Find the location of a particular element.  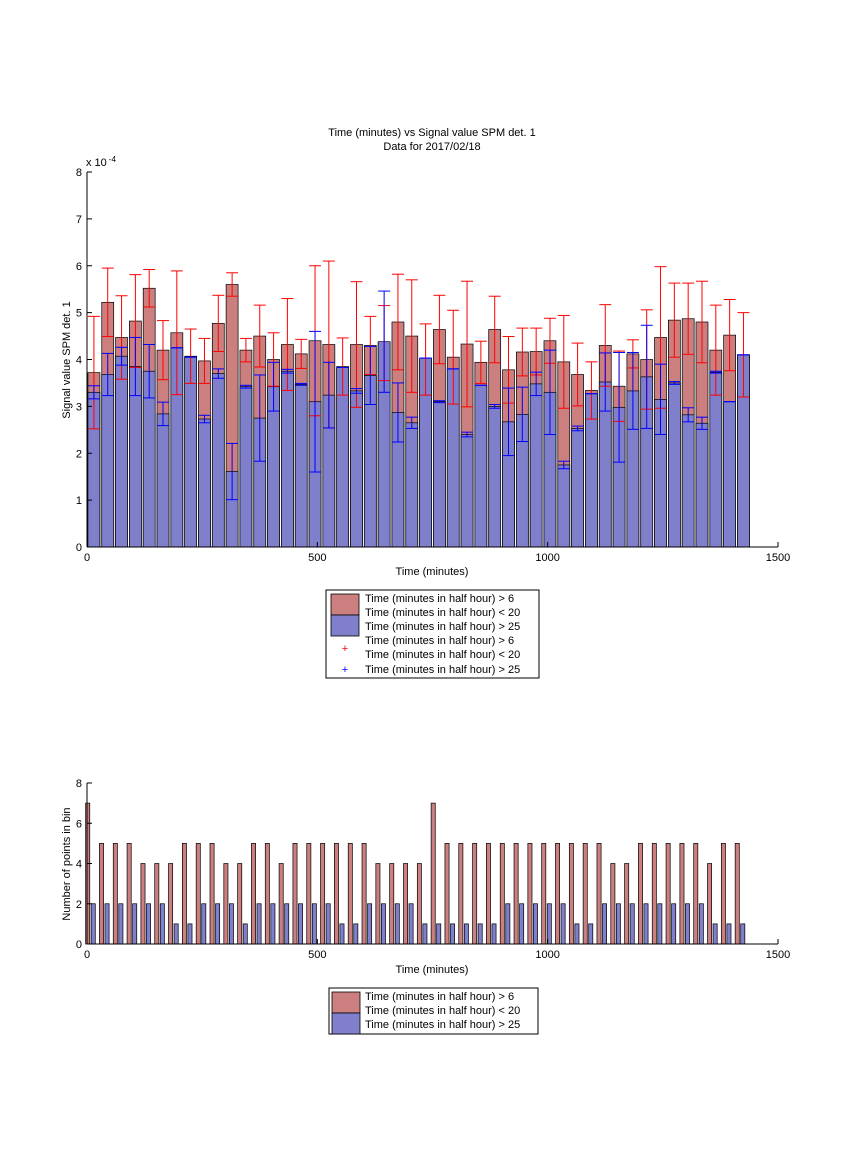

bottom-legend-box is located at coordinates (433, 1011).